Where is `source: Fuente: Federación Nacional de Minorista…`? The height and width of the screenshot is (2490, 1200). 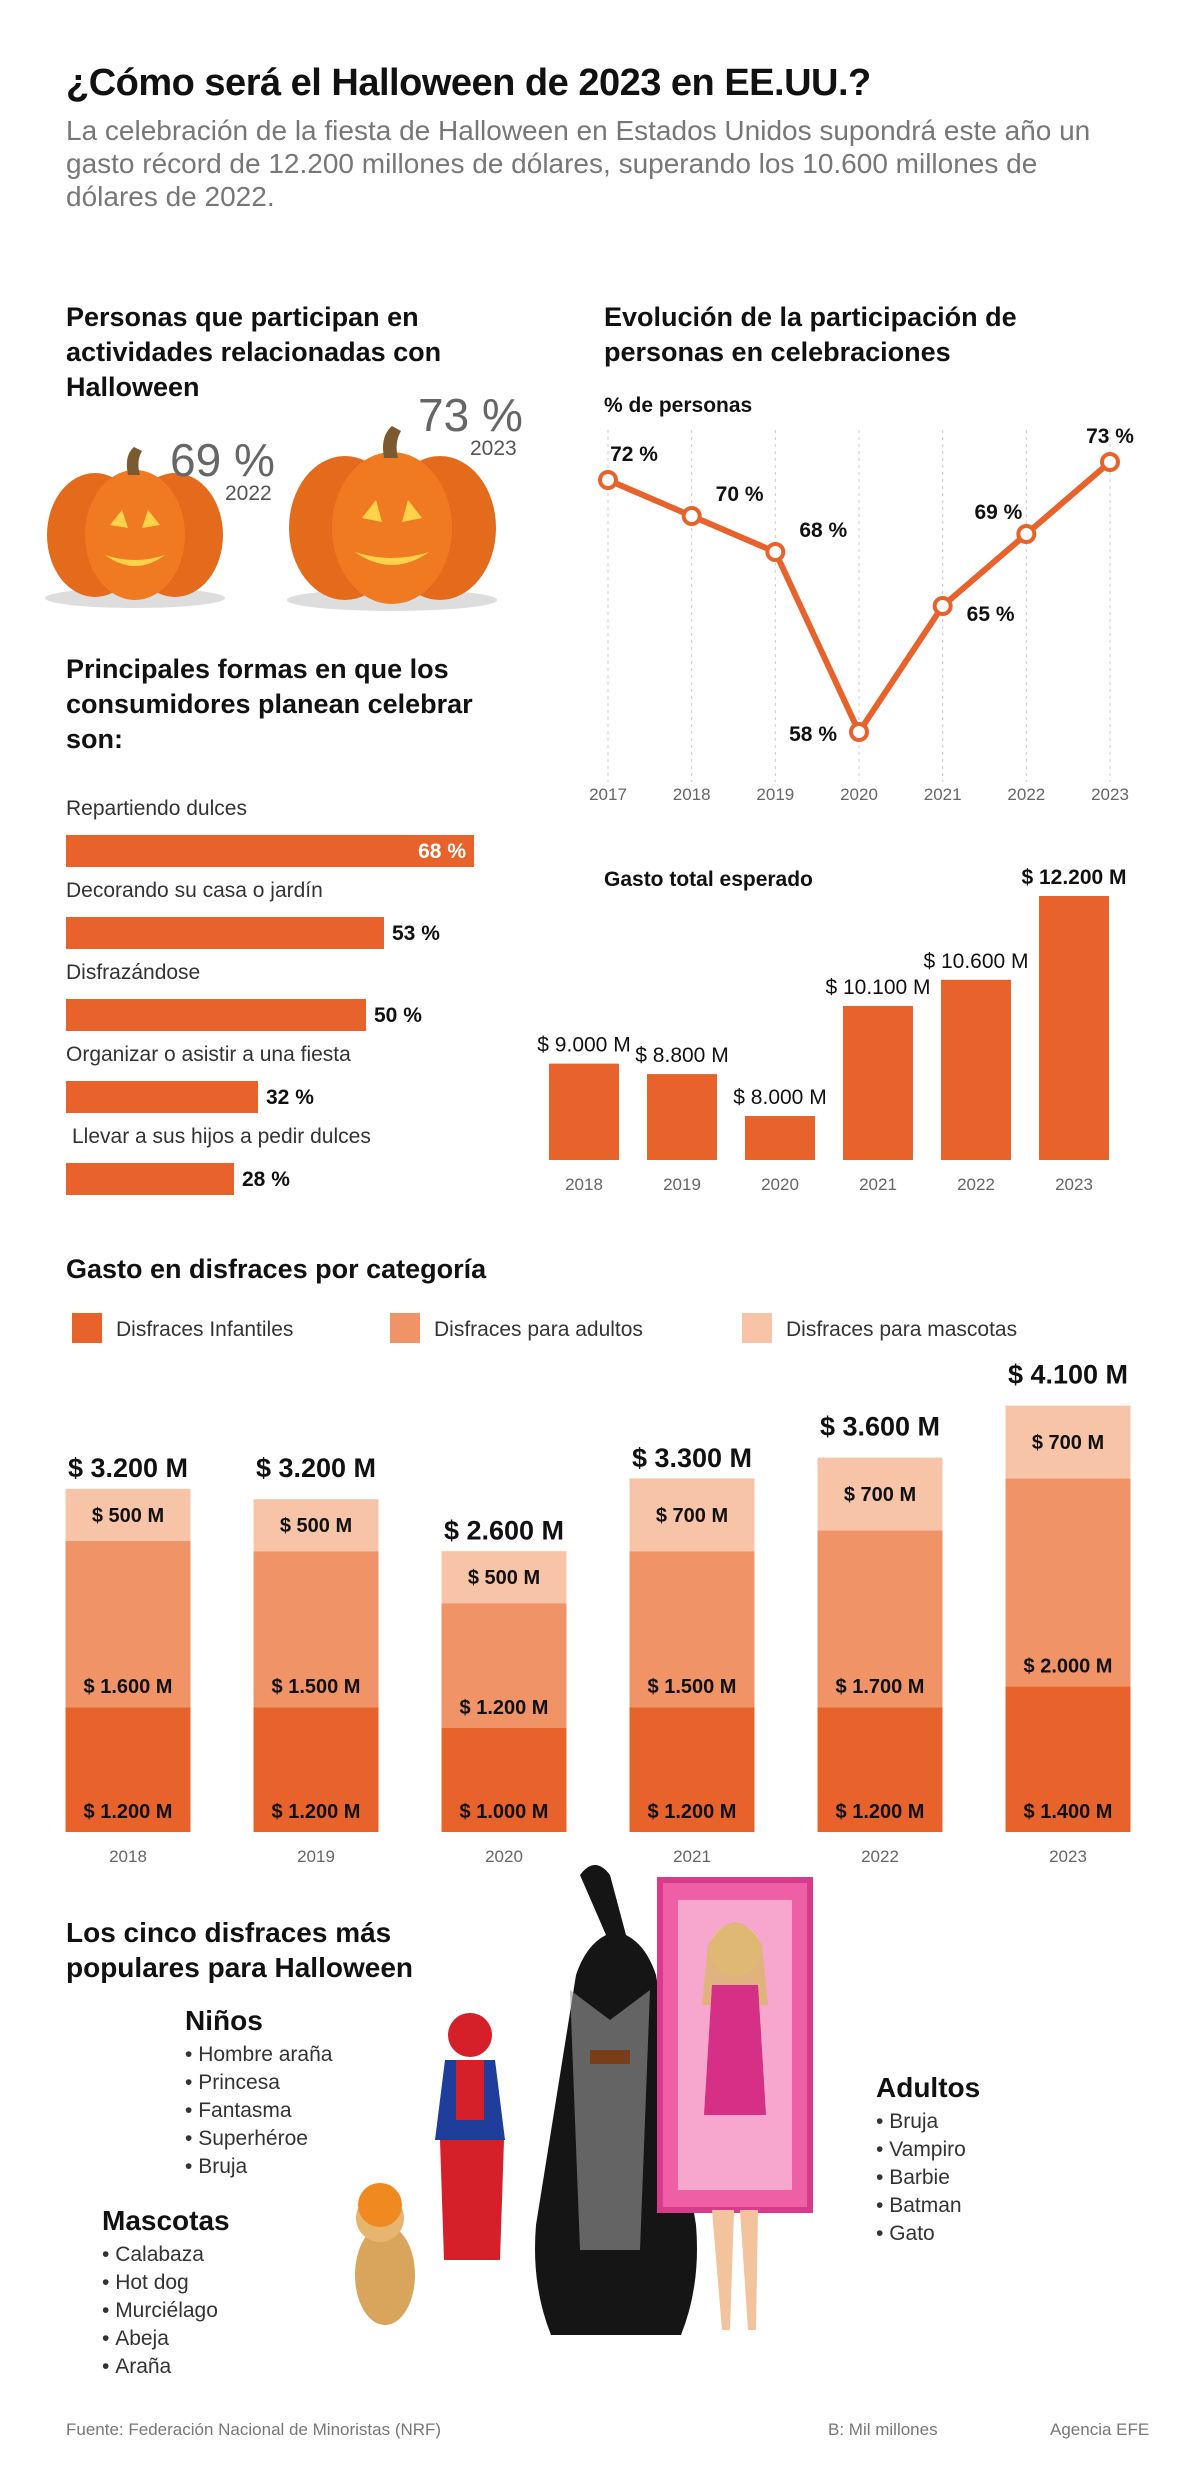 source: Fuente: Federación Nacional de Minorista… is located at coordinates (254, 2429).